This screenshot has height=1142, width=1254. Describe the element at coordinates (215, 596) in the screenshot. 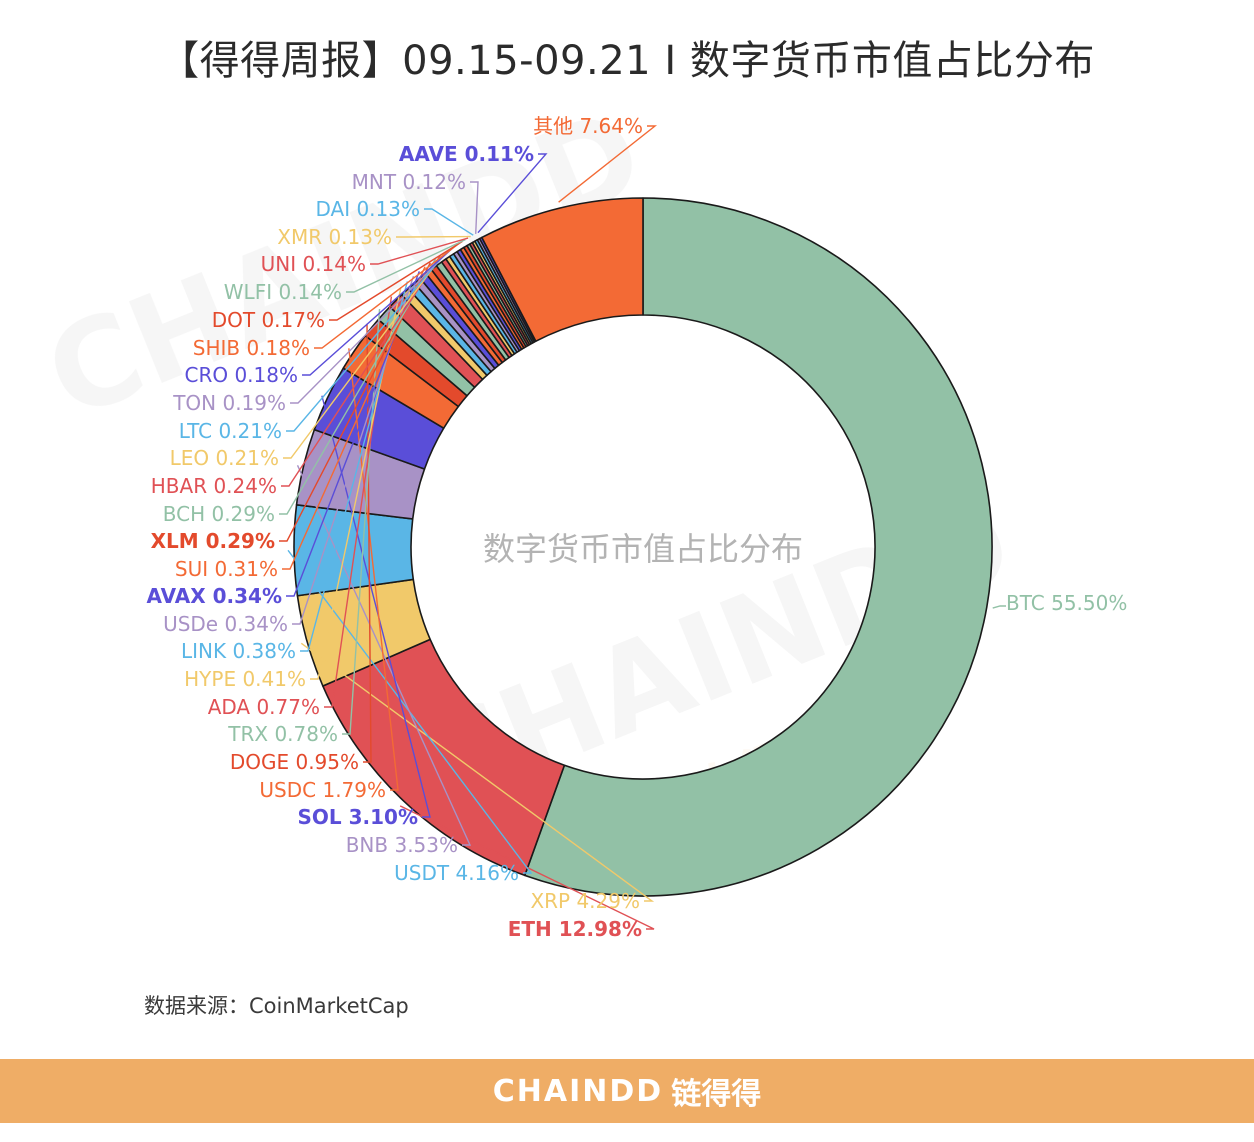

I see `label-avax: AVAX 0.34%` at that location.